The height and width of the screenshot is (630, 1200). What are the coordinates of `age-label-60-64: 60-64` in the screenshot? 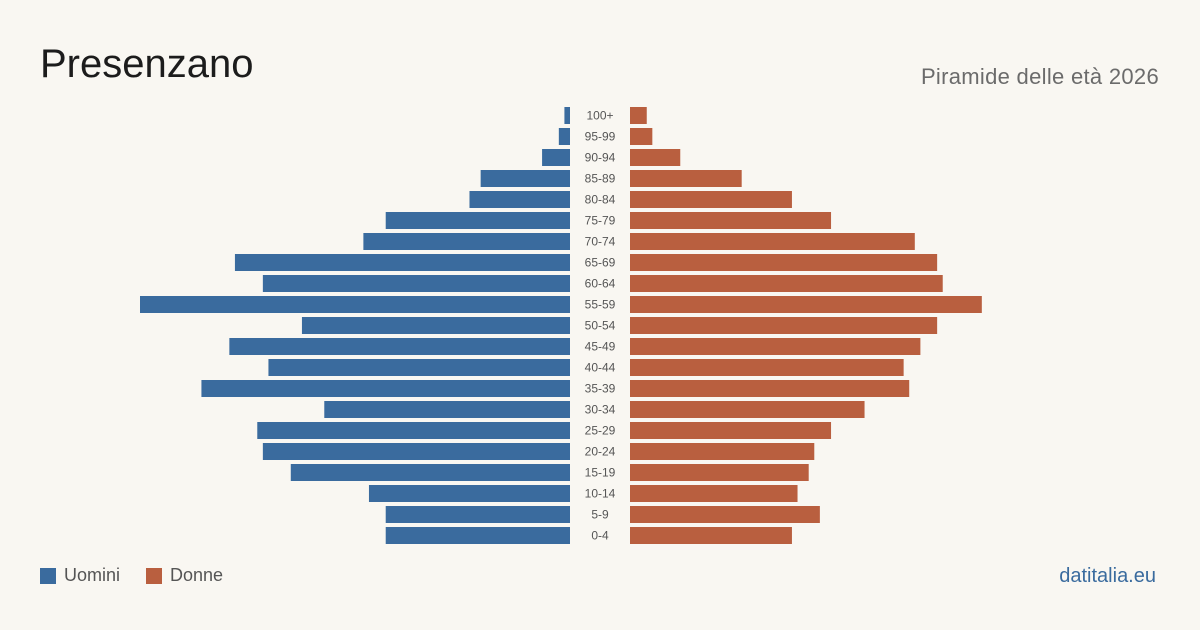 It's located at (600, 284).